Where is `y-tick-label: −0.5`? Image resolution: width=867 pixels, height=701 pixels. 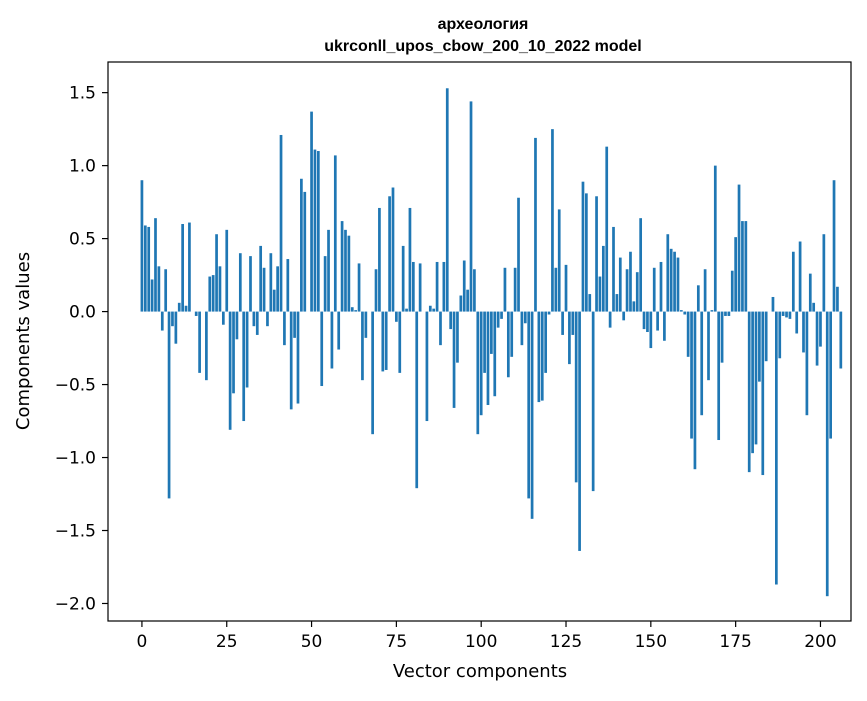
y-tick-label: −0.5 is located at coordinates (75, 386).